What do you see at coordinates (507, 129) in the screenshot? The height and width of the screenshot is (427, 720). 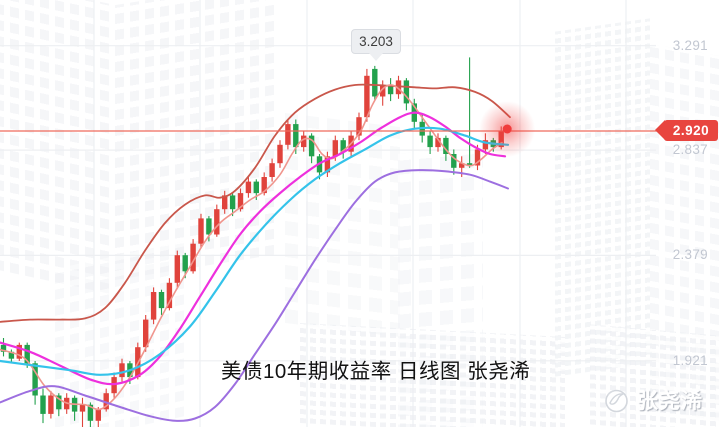 I see `price-dot` at bounding box center [507, 129].